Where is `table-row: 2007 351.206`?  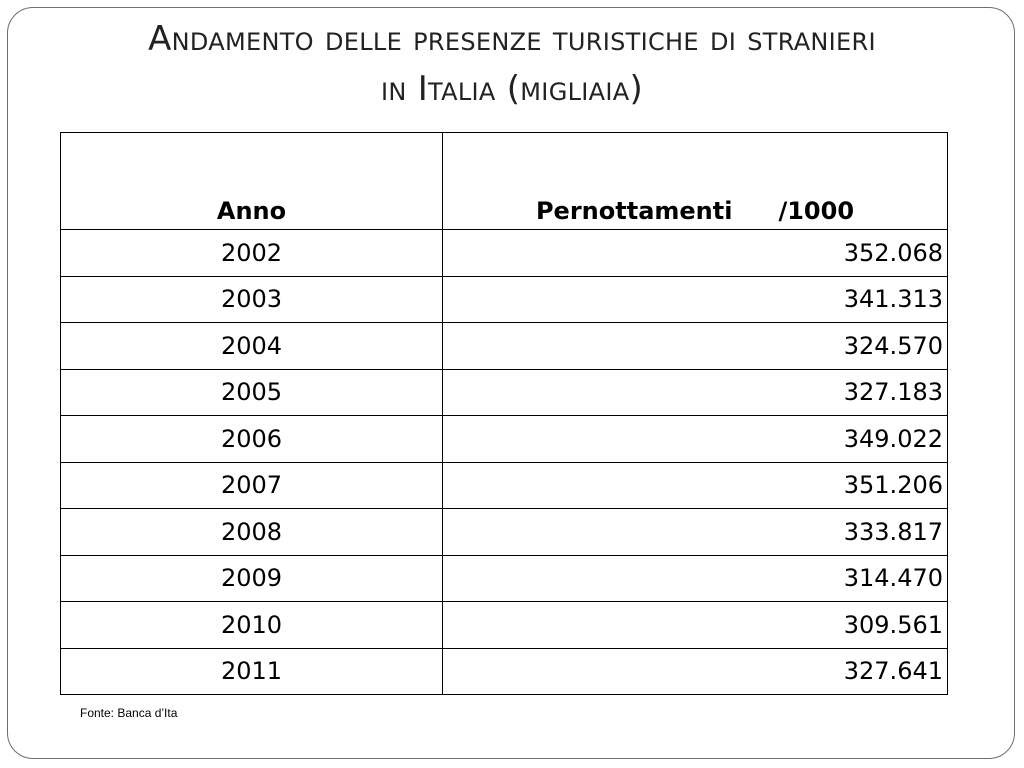
table-row: 2007 351.206 is located at coordinates (504, 485).